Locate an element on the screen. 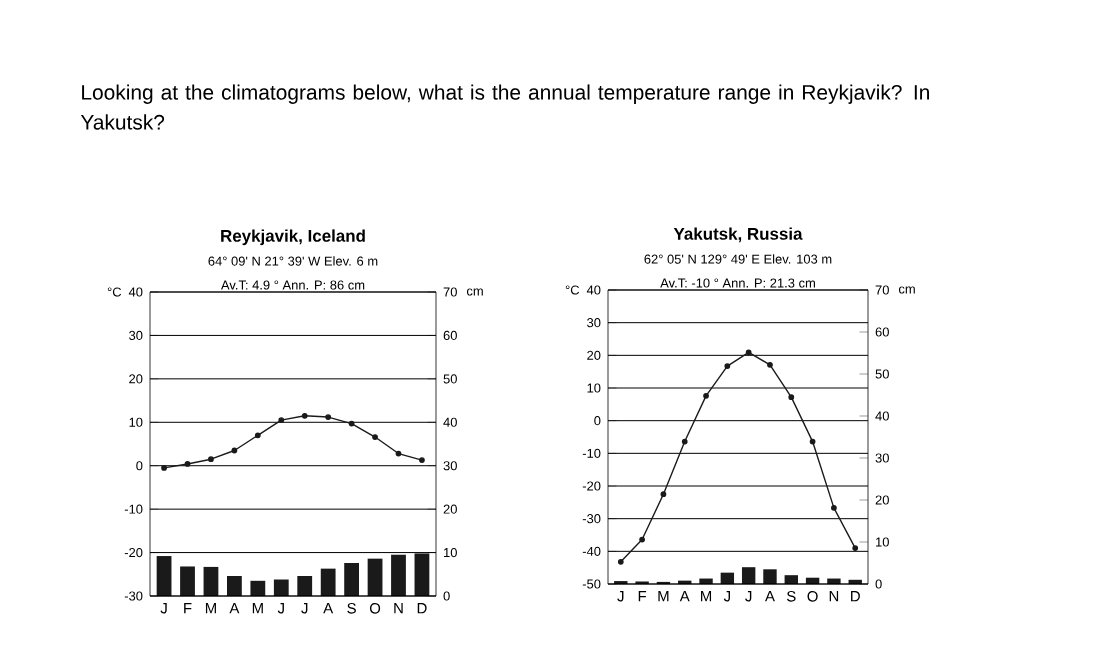  chart-title: Reykjavik, Iceland is located at coordinates (293, 237).